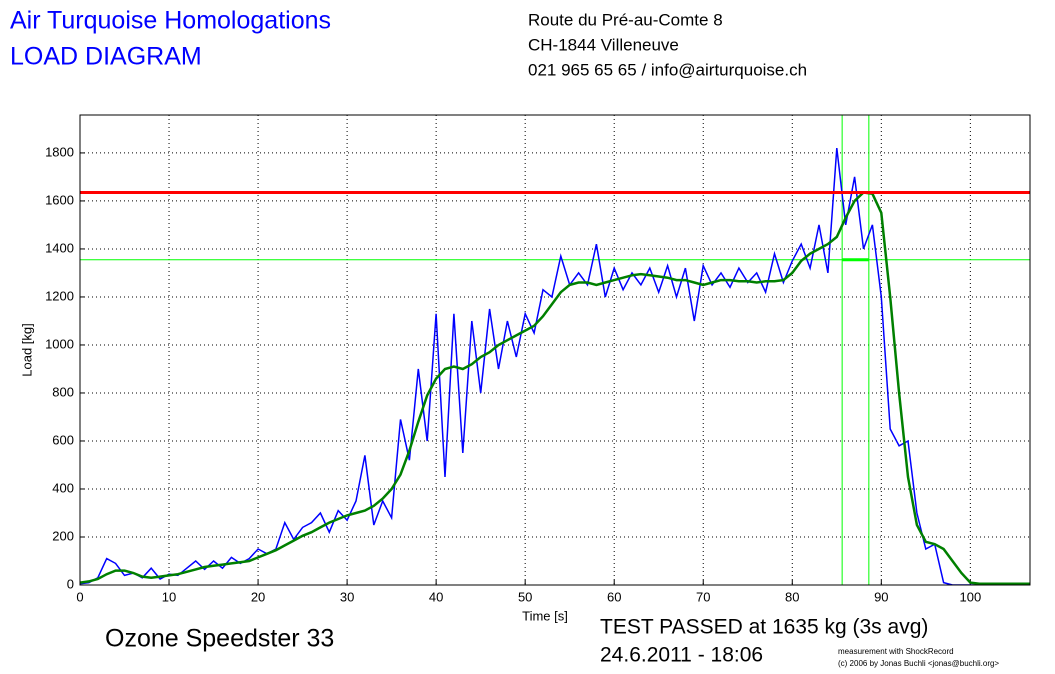  I want to click on y-tick-label: 200, so click(63, 535).